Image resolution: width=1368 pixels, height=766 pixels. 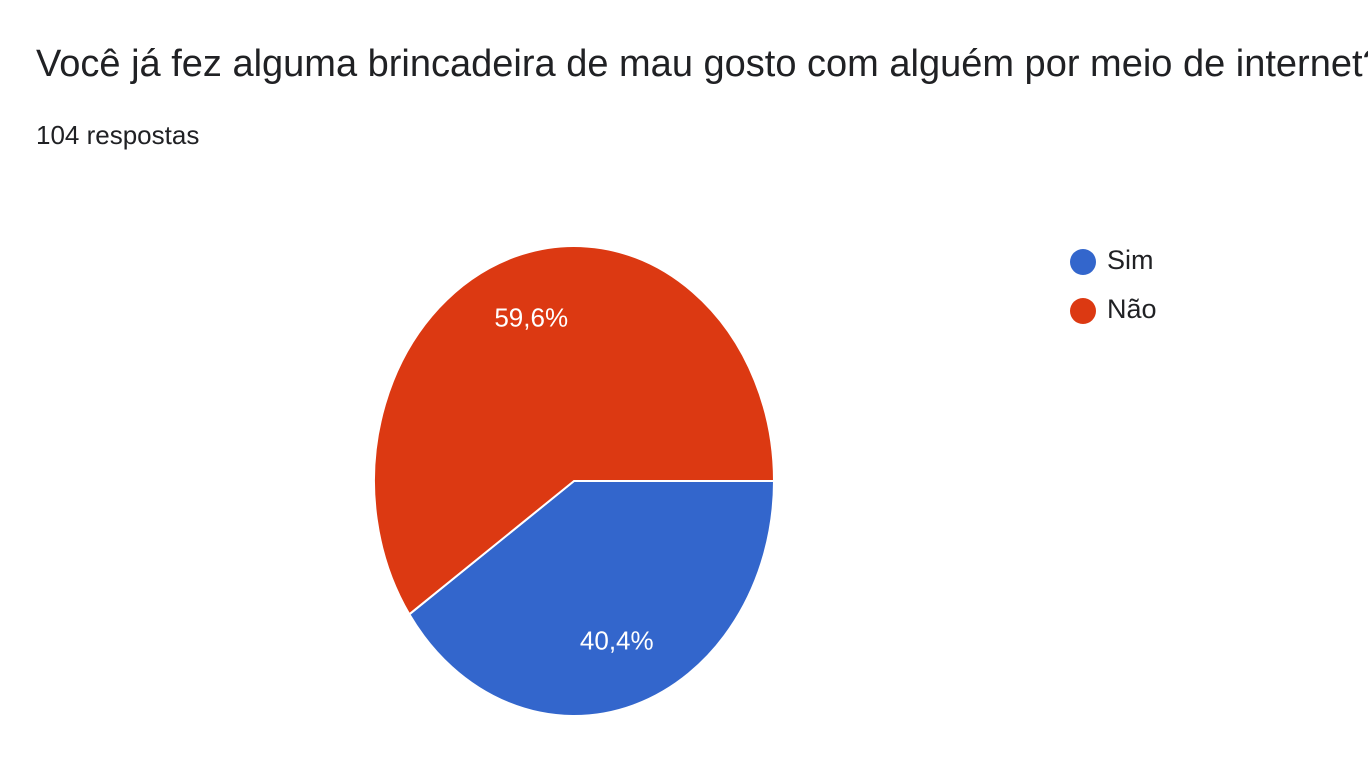 I want to click on pie-slice-nao, so click(x=574, y=430).